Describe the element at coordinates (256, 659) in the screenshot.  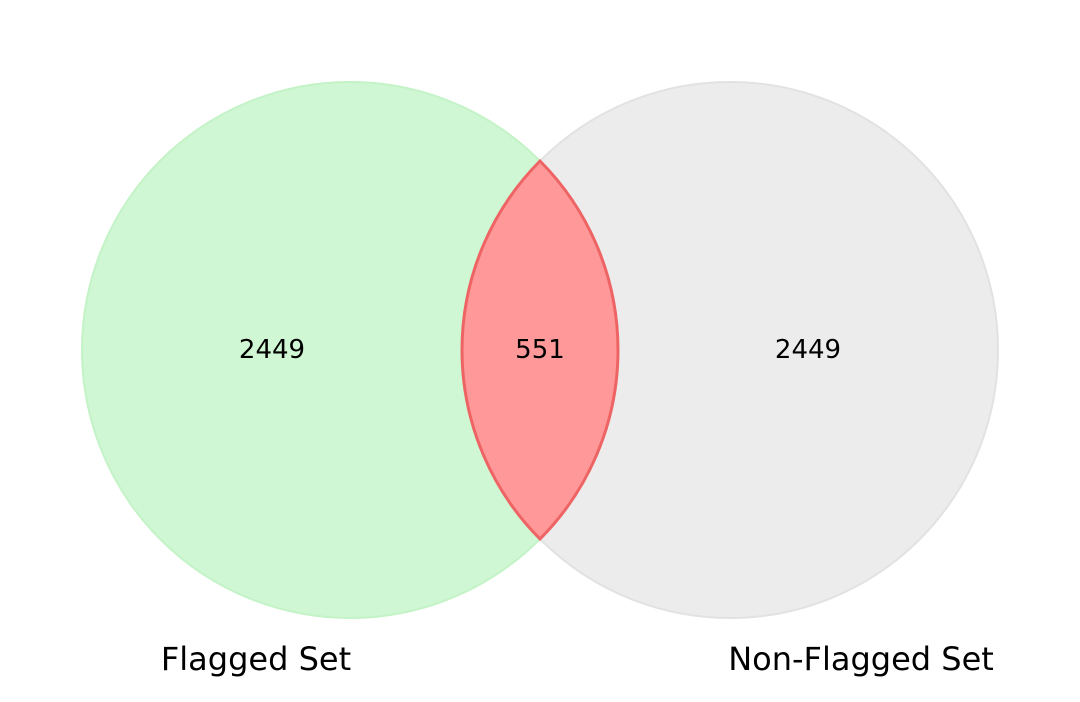
I see `flagged-set-label: Flagged Set` at that location.